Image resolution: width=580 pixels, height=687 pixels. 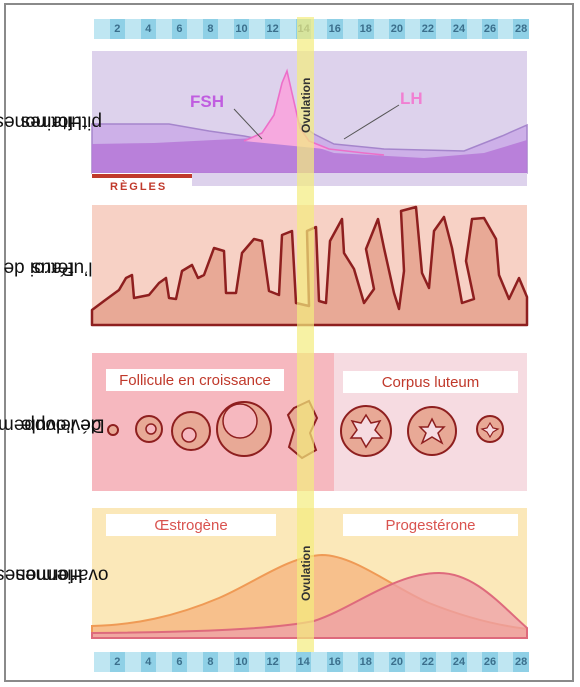 I want to click on lh-peak-area, so click(x=314, y=112).